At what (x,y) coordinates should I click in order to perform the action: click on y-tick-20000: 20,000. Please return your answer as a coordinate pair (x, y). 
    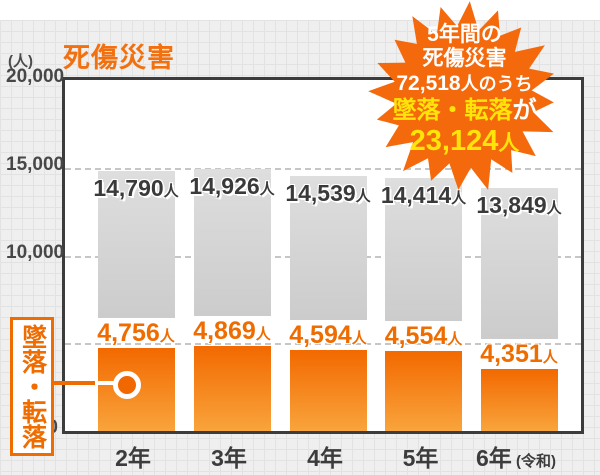
    Looking at the image, I should click on (35, 76).